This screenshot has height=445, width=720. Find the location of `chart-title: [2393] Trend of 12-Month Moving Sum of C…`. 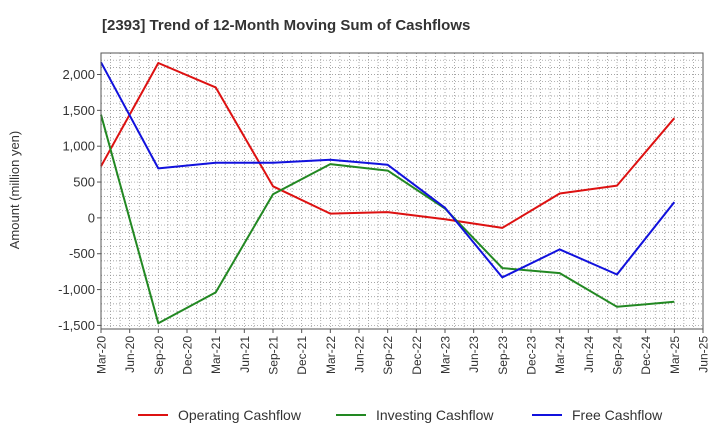

chart-title: [2393] Trend of 12-Month Moving Sum of C… is located at coordinates (286, 25).